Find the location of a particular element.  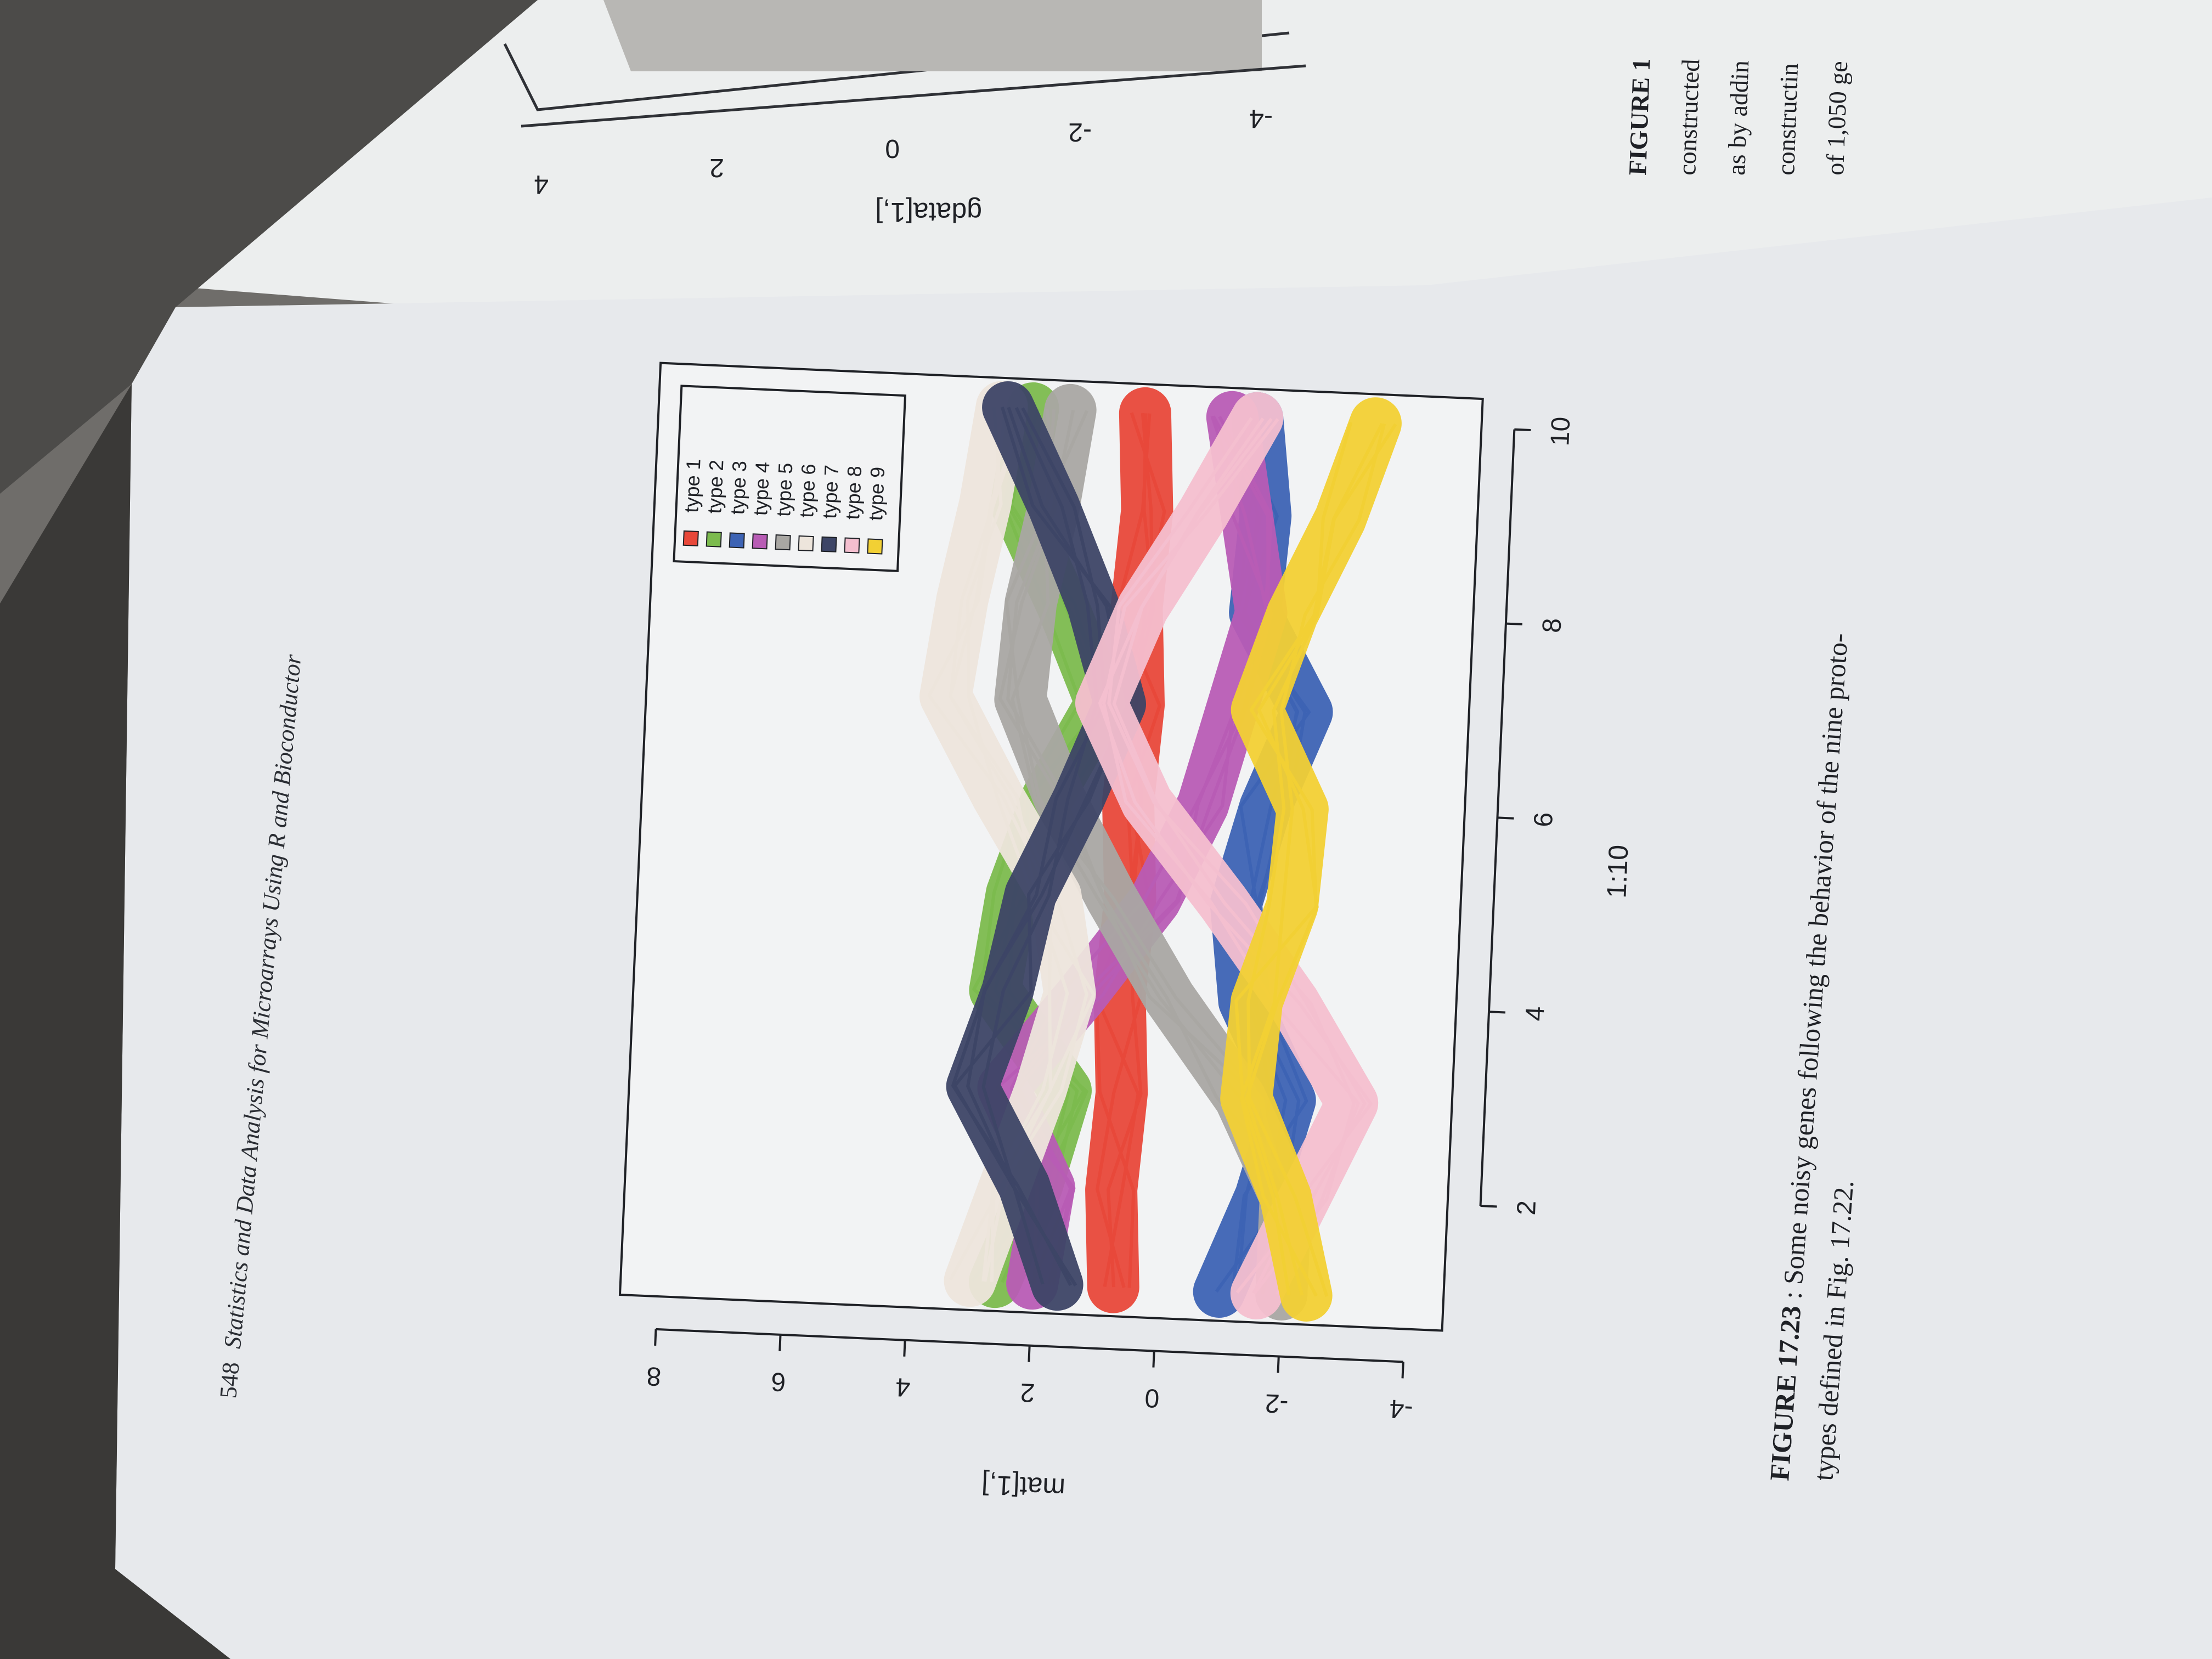

legend-label: type 1 is located at coordinates (692, 485).